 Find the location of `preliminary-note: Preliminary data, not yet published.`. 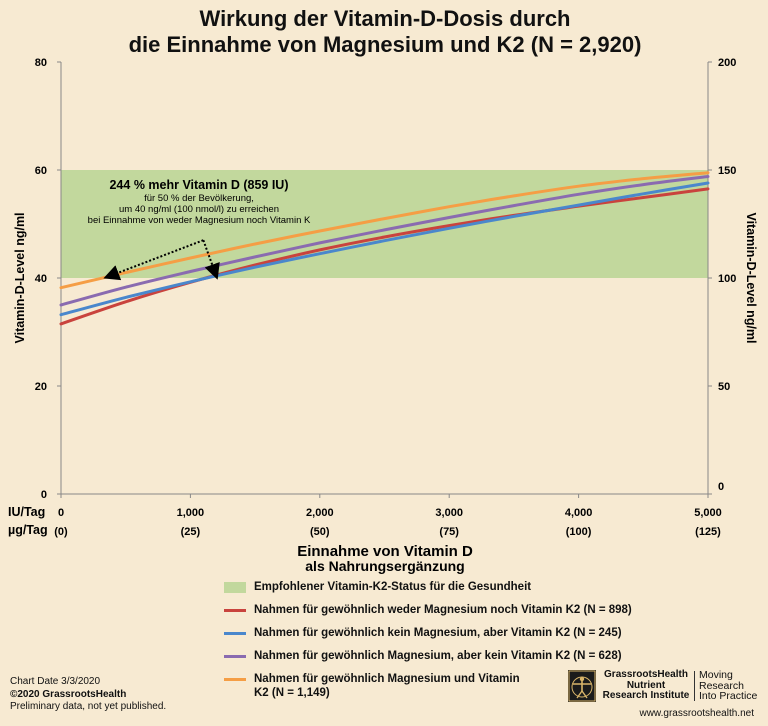

preliminary-note: Preliminary data, not yet published. is located at coordinates (88, 706).